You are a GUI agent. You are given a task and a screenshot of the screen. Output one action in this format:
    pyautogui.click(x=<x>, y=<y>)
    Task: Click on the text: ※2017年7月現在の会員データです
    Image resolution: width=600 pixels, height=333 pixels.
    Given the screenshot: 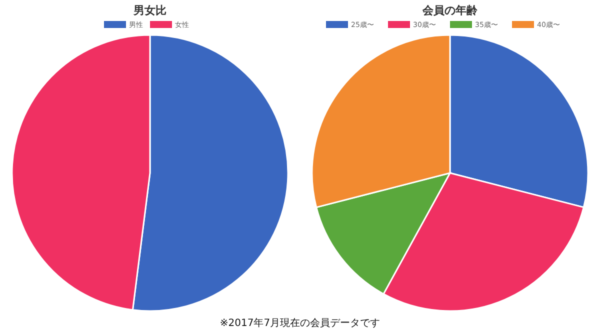 What is the action you would take?
    pyautogui.click(x=300, y=323)
    